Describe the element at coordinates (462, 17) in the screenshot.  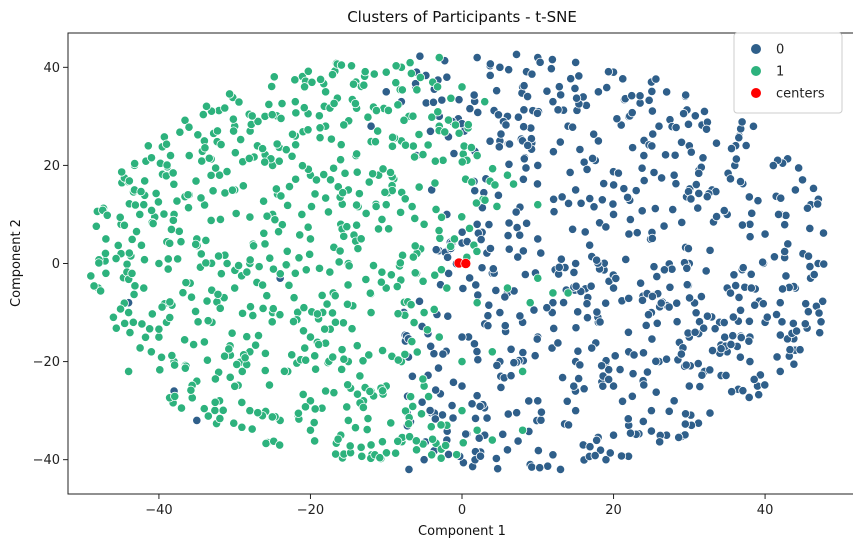
I see `chart-title: Clusters of Participants - t-SNE` at that location.